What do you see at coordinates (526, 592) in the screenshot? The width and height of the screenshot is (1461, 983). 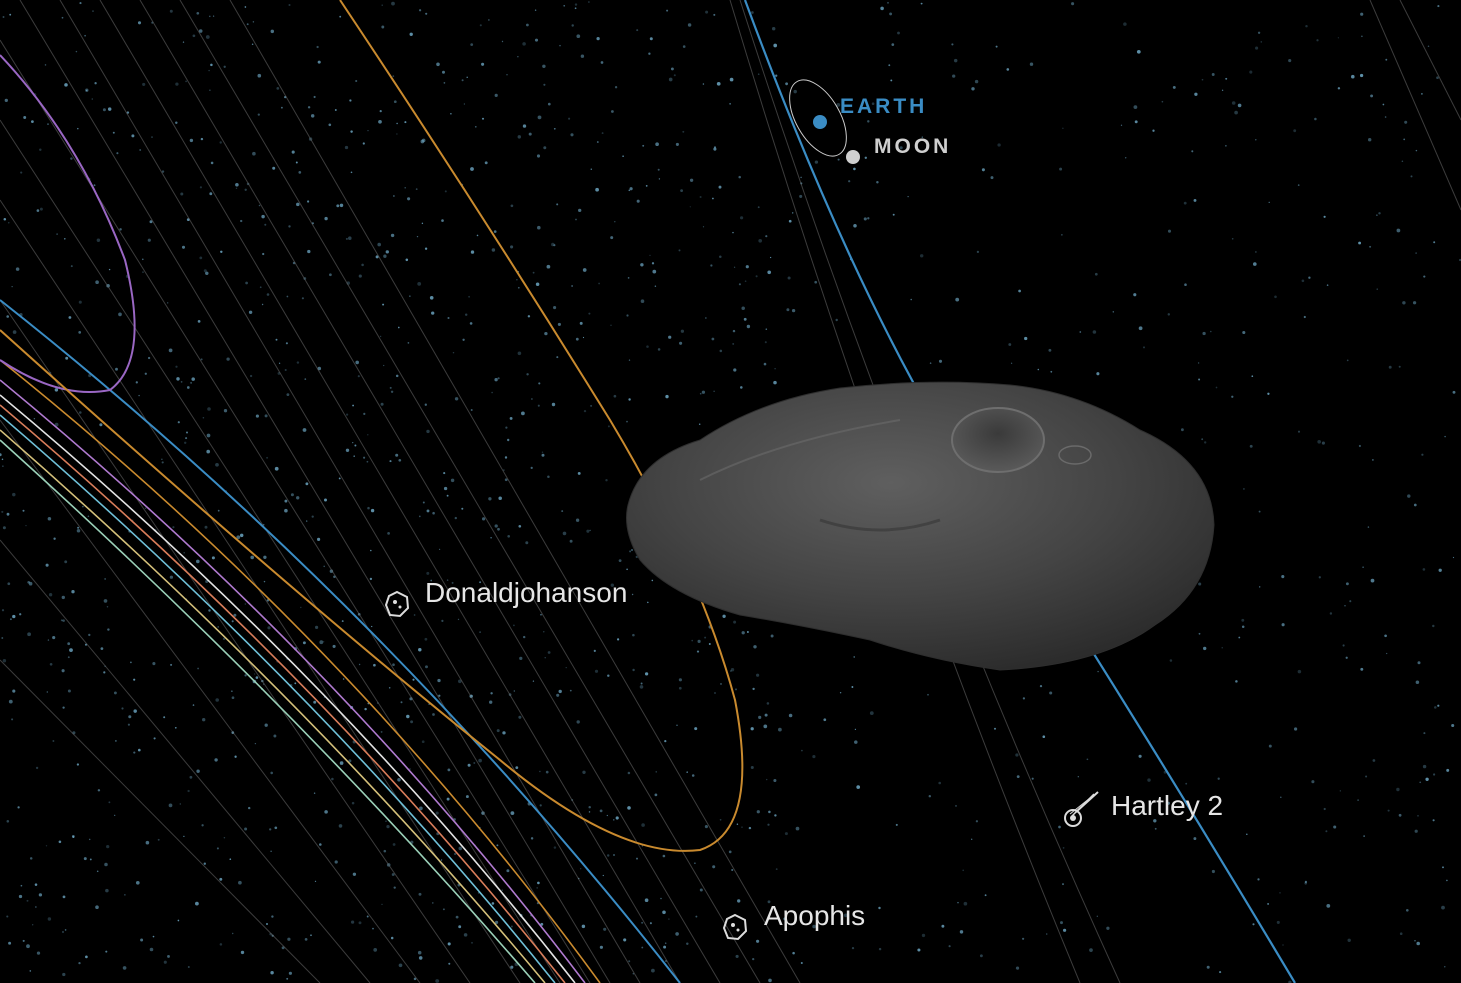 I see `donaldjohanson-label: Donaldjohanson` at bounding box center [526, 592].